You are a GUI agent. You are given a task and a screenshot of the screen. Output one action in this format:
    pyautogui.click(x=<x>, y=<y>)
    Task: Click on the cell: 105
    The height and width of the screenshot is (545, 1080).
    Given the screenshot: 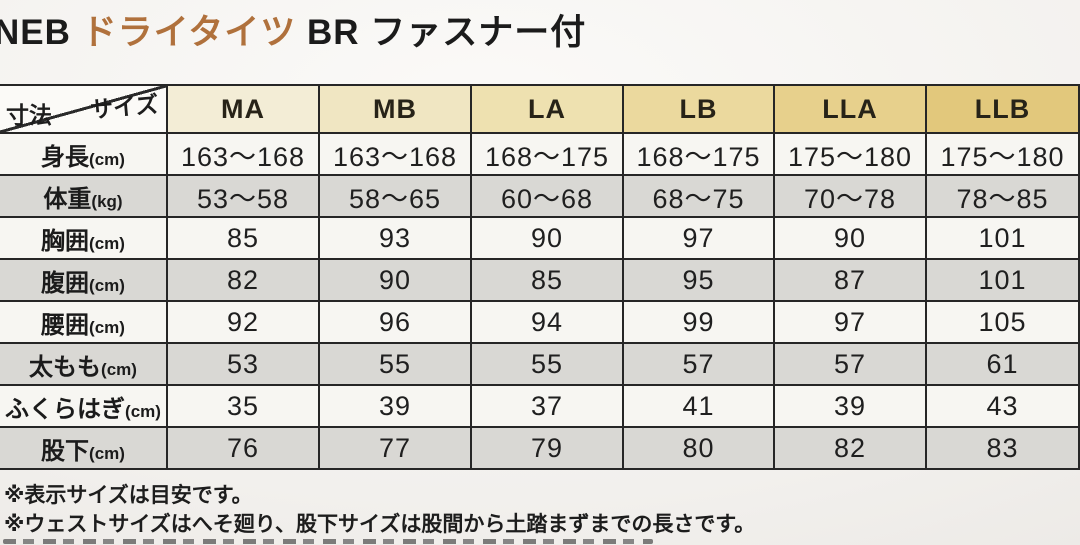 What is the action you would take?
    pyautogui.click(x=1002, y=322)
    